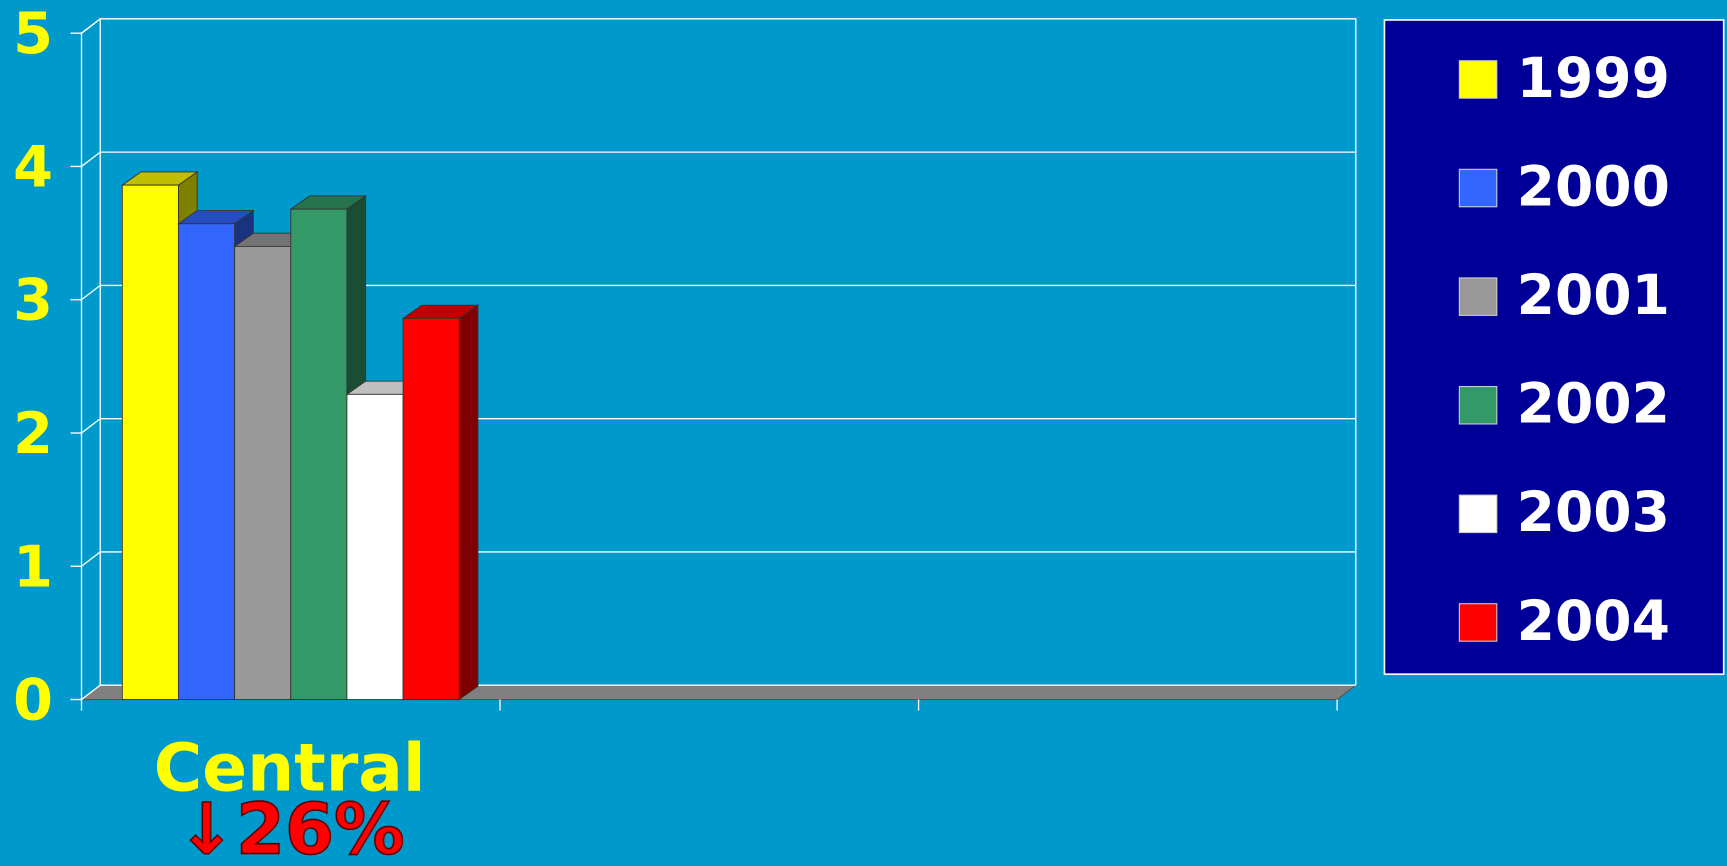 This screenshot has width=1727, height=866. What do you see at coordinates (1593, 78) in the screenshot?
I see `legend-label: 1999` at bounding box center [1593, 78].